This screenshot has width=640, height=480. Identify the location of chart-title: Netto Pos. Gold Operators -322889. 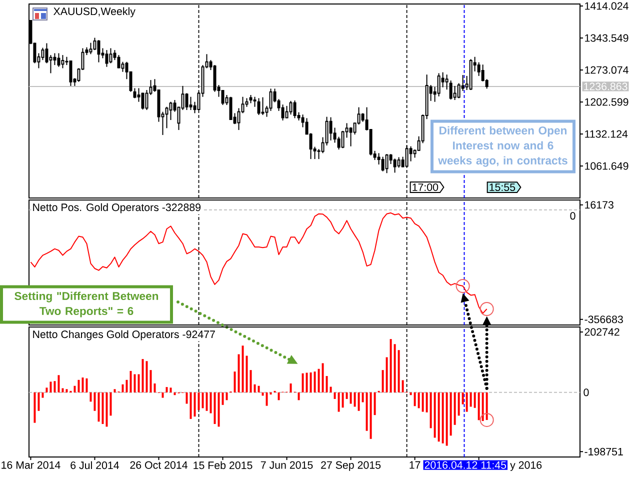
(117, 208).